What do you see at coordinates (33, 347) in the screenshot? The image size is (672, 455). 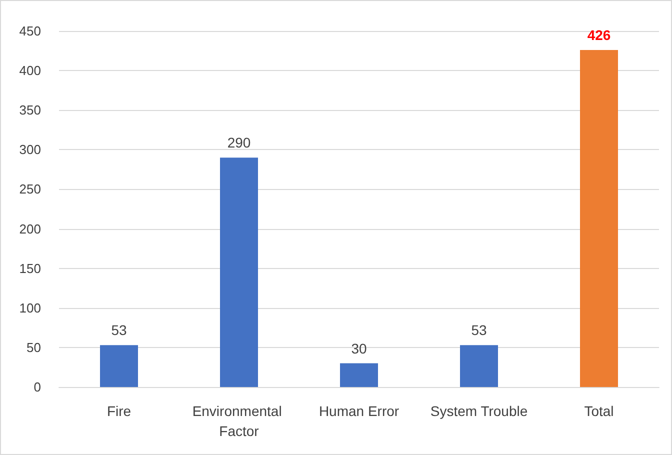 I see `y-tick-label: 50` at bounding box center [33, 347].